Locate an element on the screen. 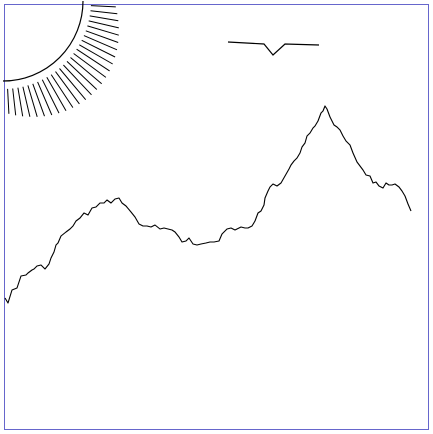 This screenshot has height=434, width=433. sun-rays is located at coordinates (63, 61).